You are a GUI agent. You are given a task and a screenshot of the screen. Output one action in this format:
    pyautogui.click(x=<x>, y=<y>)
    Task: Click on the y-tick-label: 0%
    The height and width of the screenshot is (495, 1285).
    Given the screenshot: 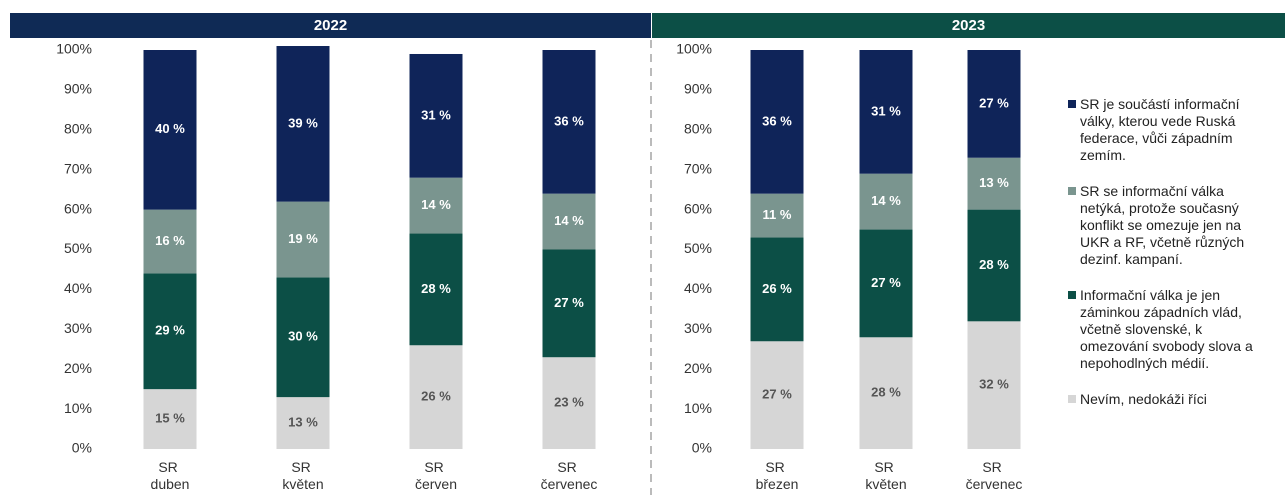 What is the action you would take?
    pyautogui.click(x=82, y=448)
    